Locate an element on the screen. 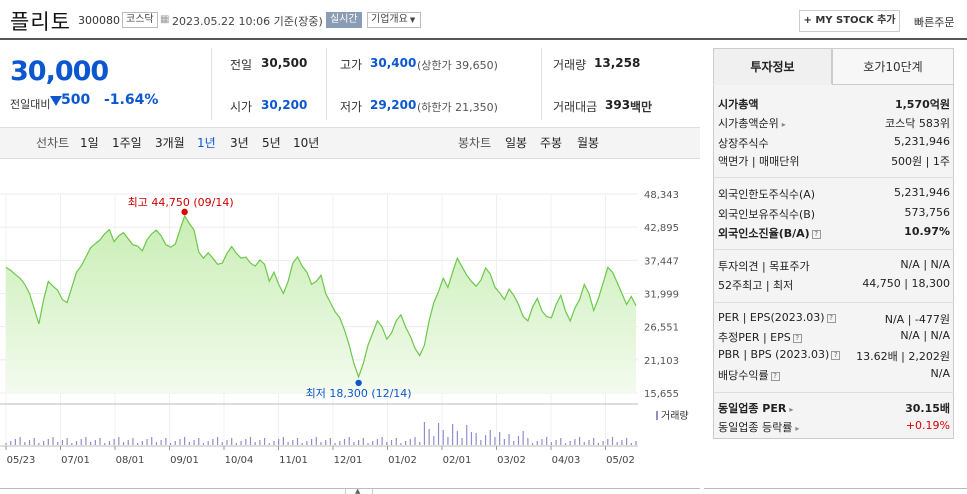 The width and height of the screenshot is (967, 494). tab-monthly: 월봉 is located at coordinates (588, 143).